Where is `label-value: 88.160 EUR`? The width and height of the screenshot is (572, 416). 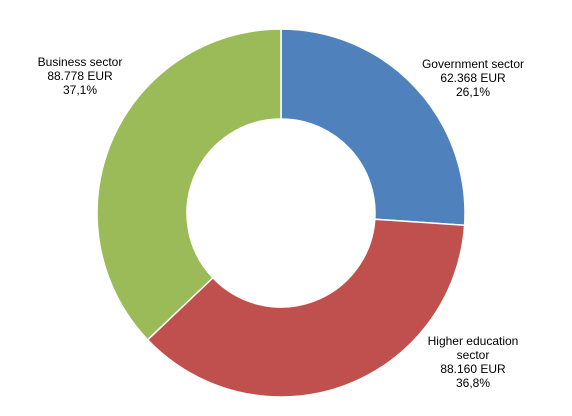
label-value: 88.160 EUR is located at coordinates (473, 369).